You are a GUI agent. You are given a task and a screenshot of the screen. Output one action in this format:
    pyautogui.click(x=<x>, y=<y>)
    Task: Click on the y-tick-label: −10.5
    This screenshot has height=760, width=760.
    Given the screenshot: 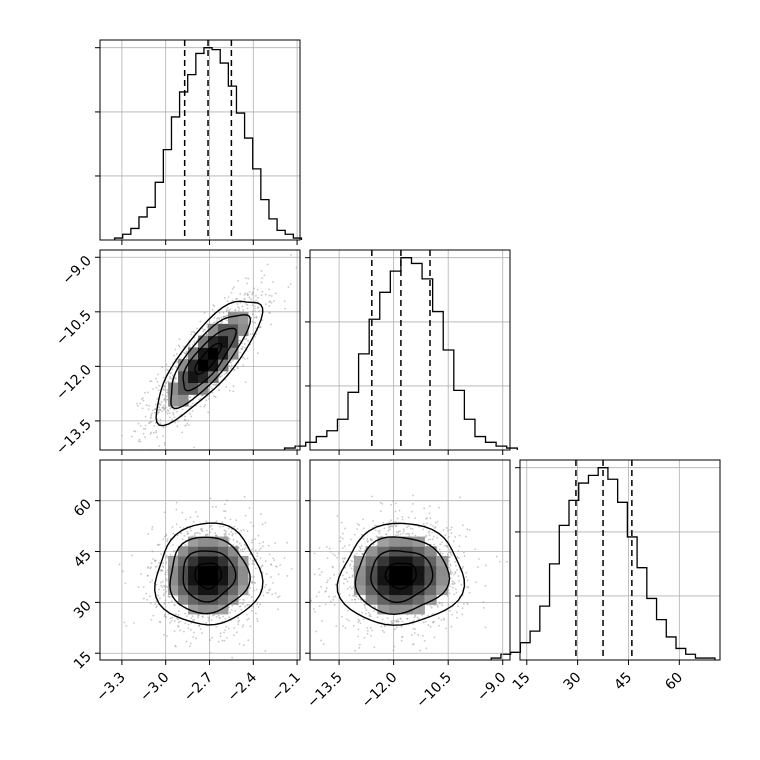 What is the action you would take?
    pyautogui.click(x=74, y=328)
    